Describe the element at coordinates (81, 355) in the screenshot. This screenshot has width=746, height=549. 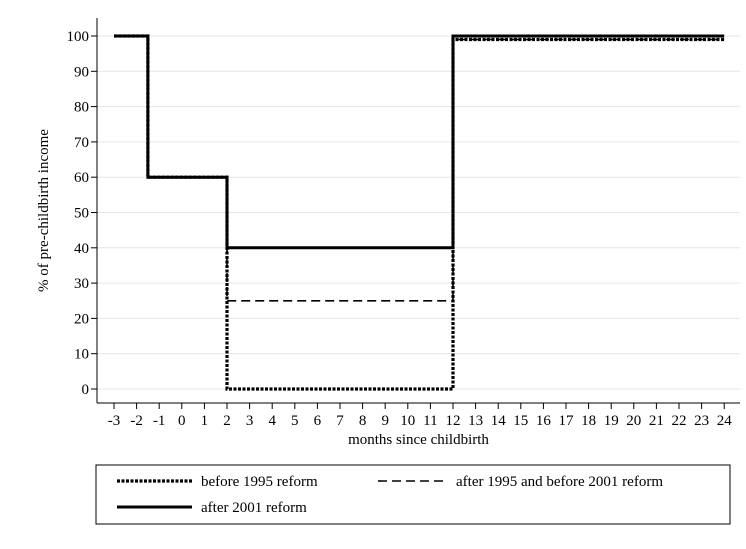
I see `y-tick-label: 10` at that location.